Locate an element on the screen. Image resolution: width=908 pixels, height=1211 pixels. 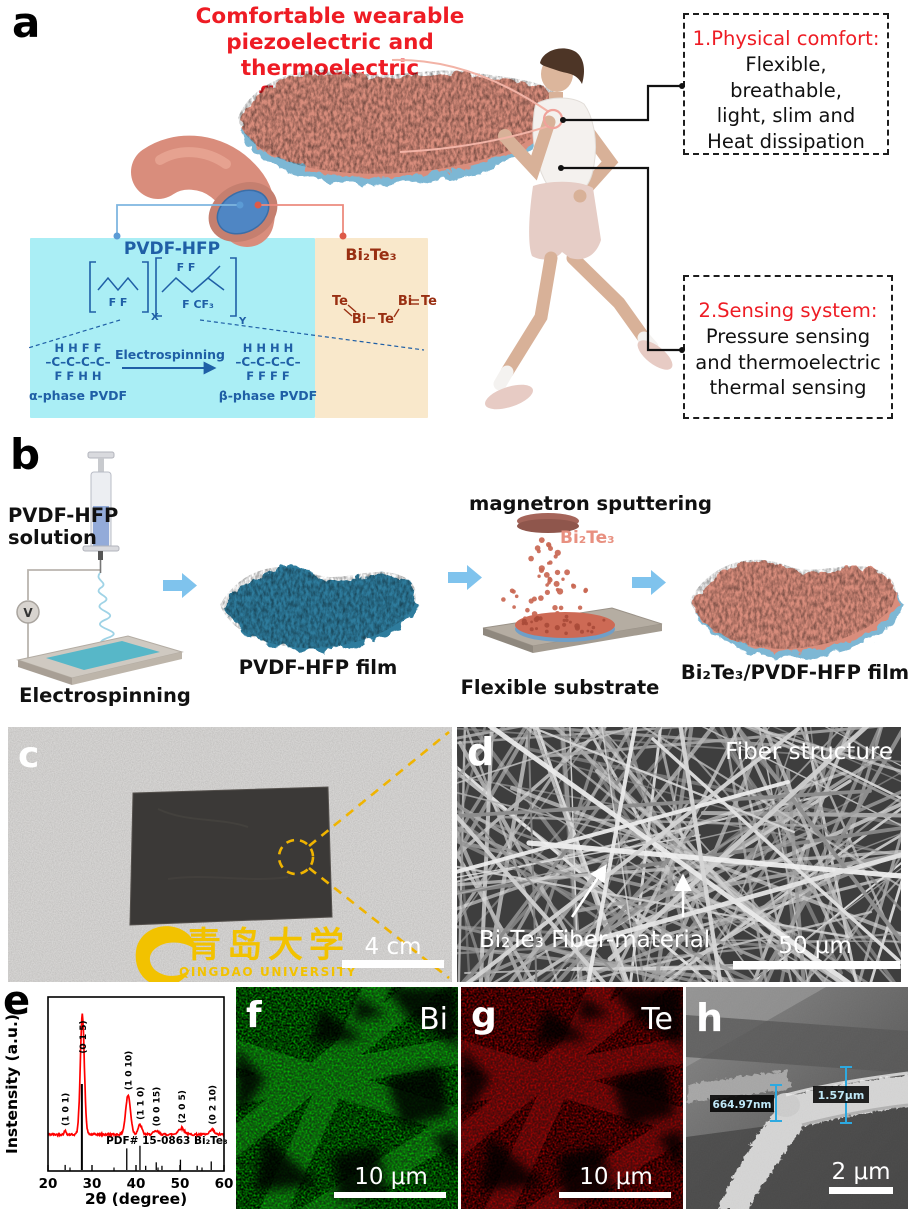
university-emblem-icon is located at coordinates (165, 954).